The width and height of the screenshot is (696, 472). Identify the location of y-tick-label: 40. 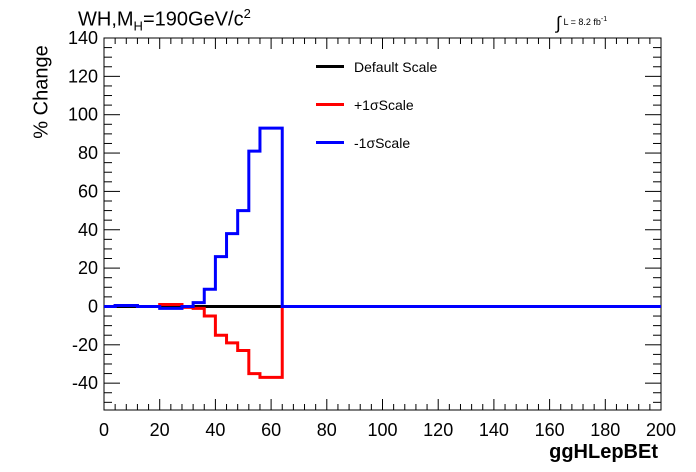
(88, 230).